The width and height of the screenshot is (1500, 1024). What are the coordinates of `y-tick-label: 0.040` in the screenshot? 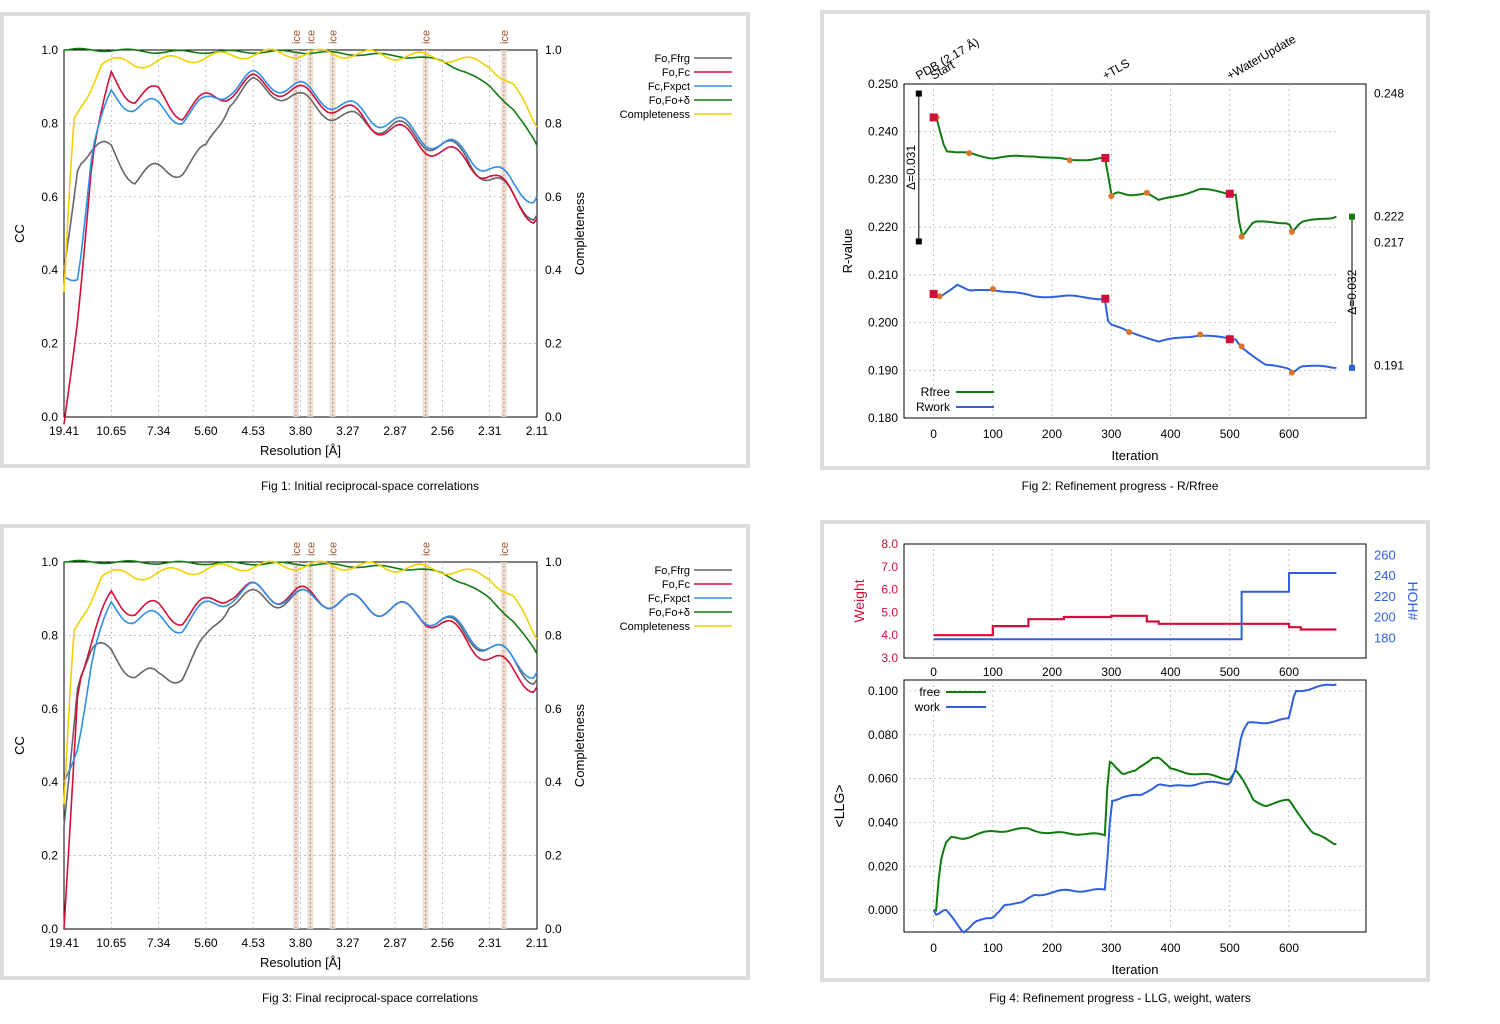 It's located at (883, 822).